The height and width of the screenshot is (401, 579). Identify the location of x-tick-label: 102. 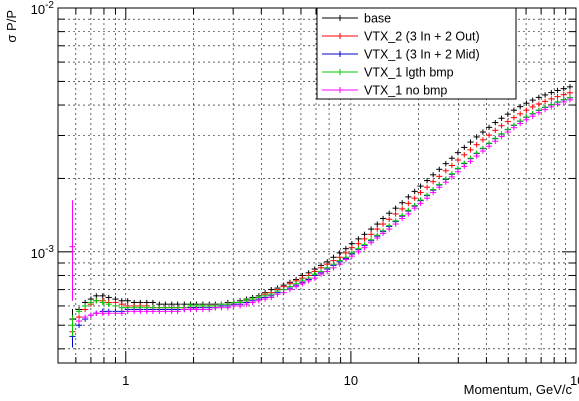
(574, 379).